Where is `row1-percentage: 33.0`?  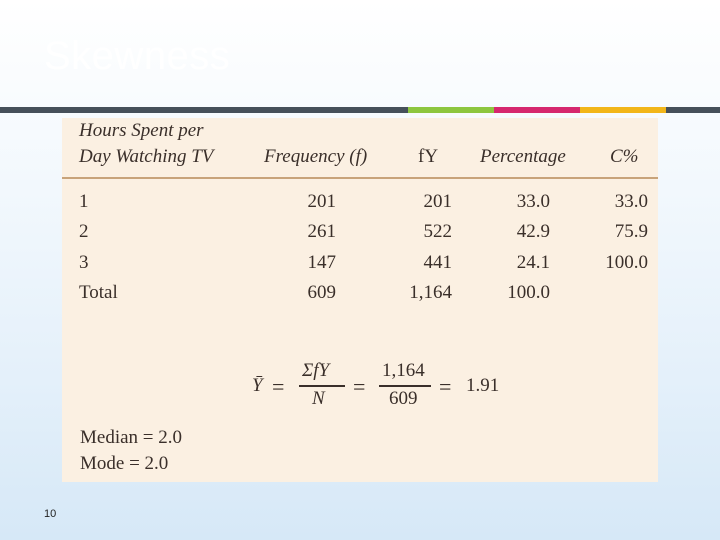
row1-percentage: 33.0 is located at coordinates (533, 201).